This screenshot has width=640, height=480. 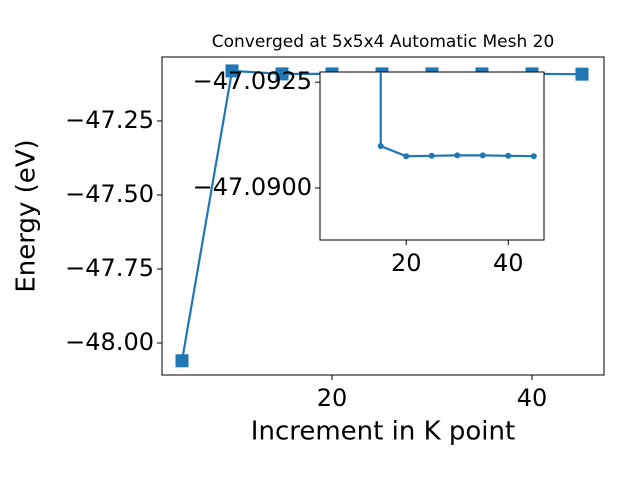 What do you see at coordinates (252, 187) in the screenshot?
I see `y-tick-label: −47.0900` at bounding box center [252, 187].